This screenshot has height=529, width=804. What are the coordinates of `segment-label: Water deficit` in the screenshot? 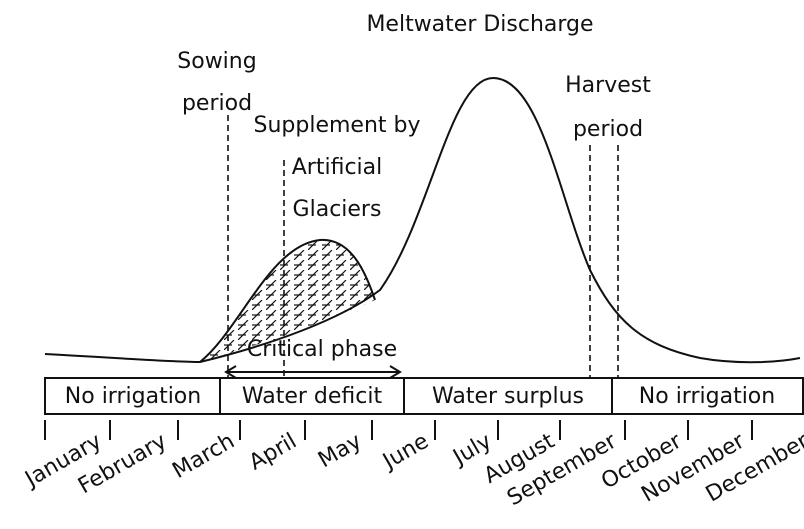 It's located at (312, 396).